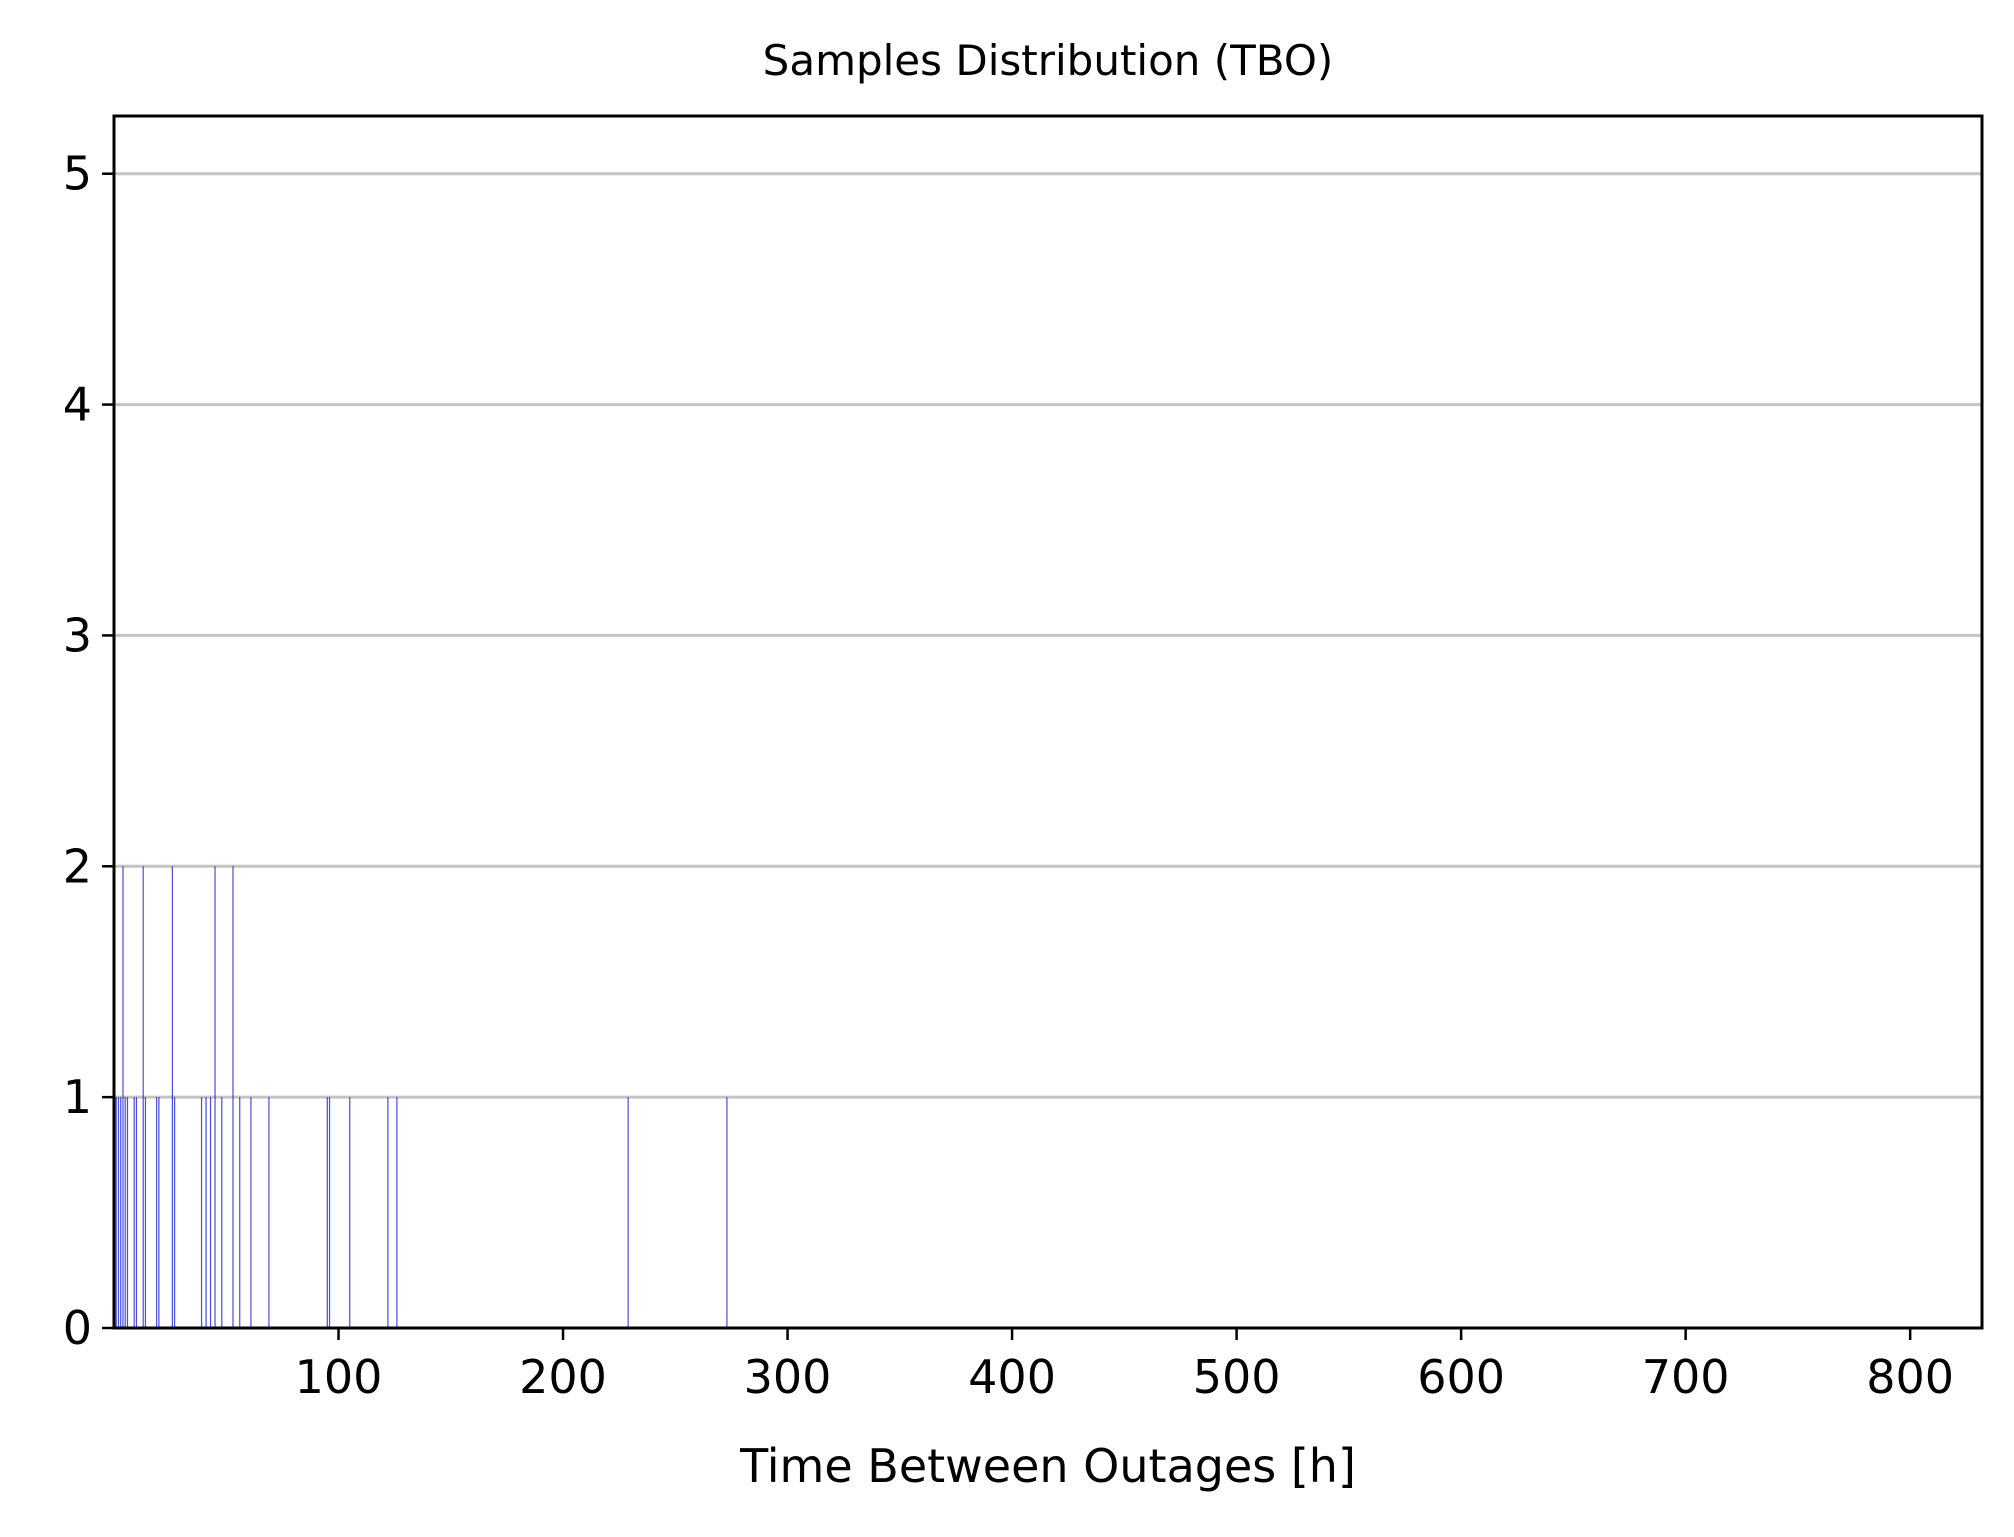 The width and height of the screenshot is (2014, 1537). Describe the element at coordinates (77, 635) in the screenshot. I see `y-tick-label: 3` at that location.